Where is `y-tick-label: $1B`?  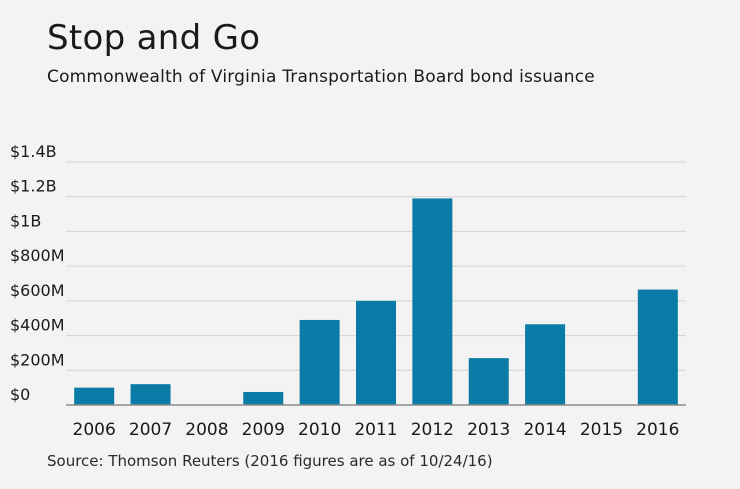 y-tick-label: $1B is located at coordinates (25, 220).